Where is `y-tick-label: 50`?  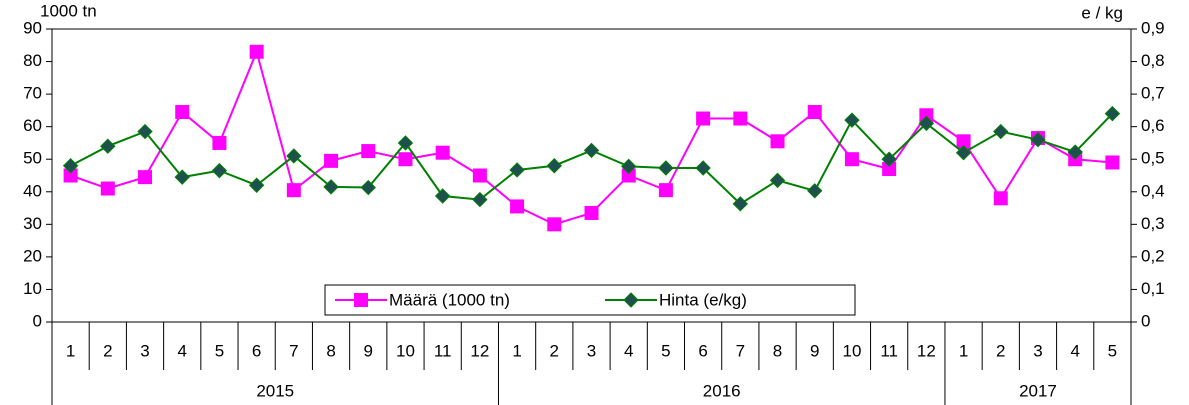
y-tick-label: 50 is located at coordinates (32, 158).